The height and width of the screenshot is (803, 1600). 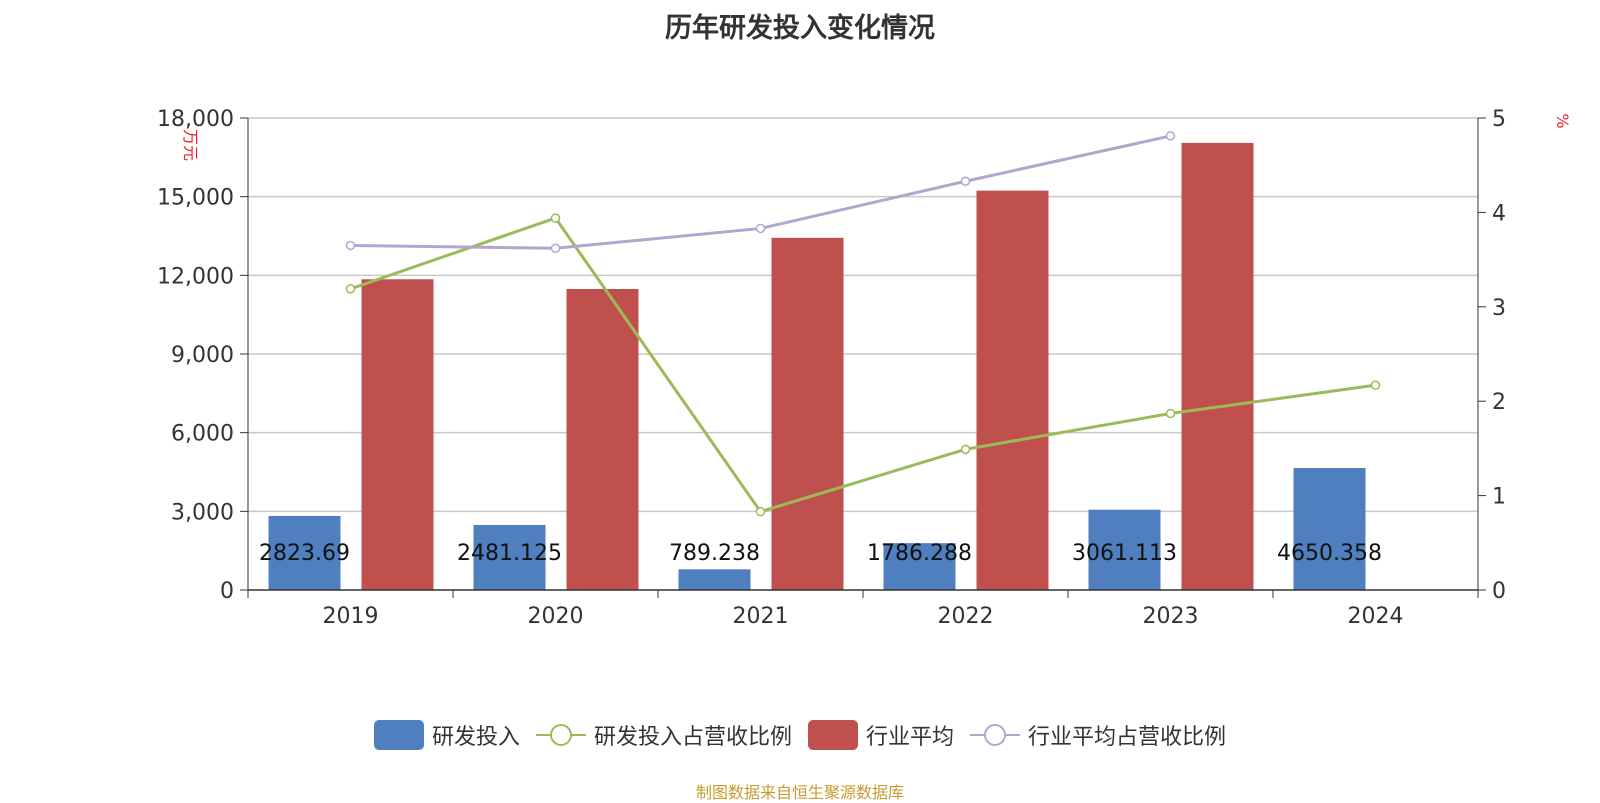 I want to click on legend-label: 行业平均, so click(x=910, y=737).